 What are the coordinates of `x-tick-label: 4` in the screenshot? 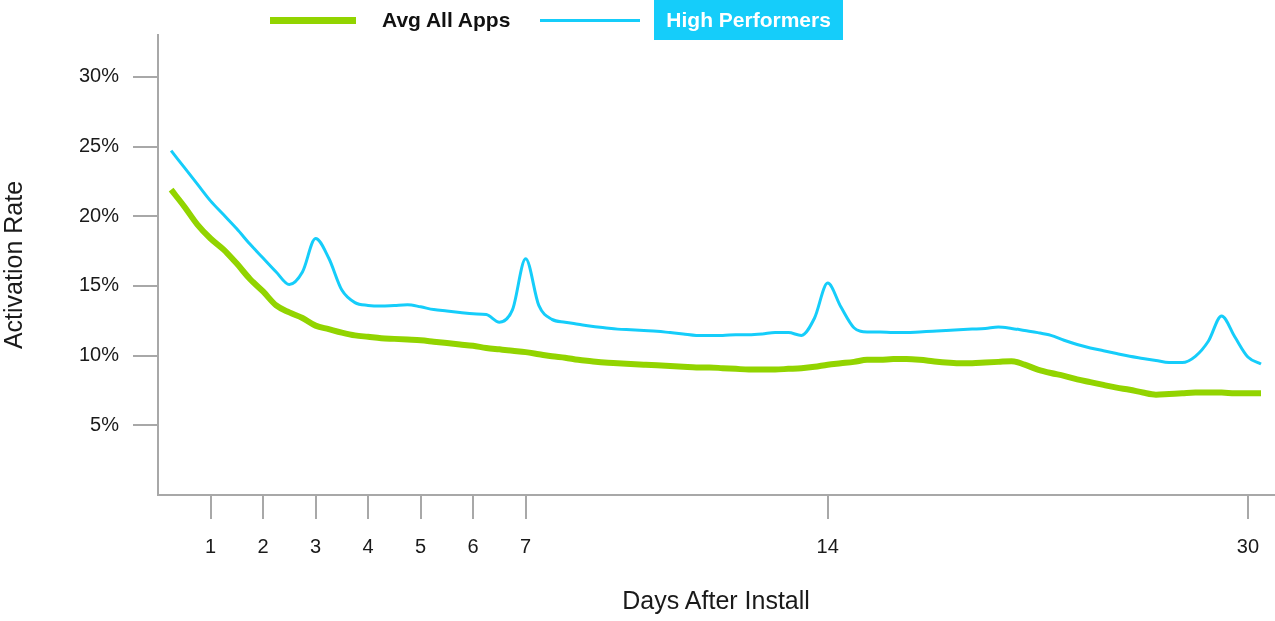 It's located at (368, 545).